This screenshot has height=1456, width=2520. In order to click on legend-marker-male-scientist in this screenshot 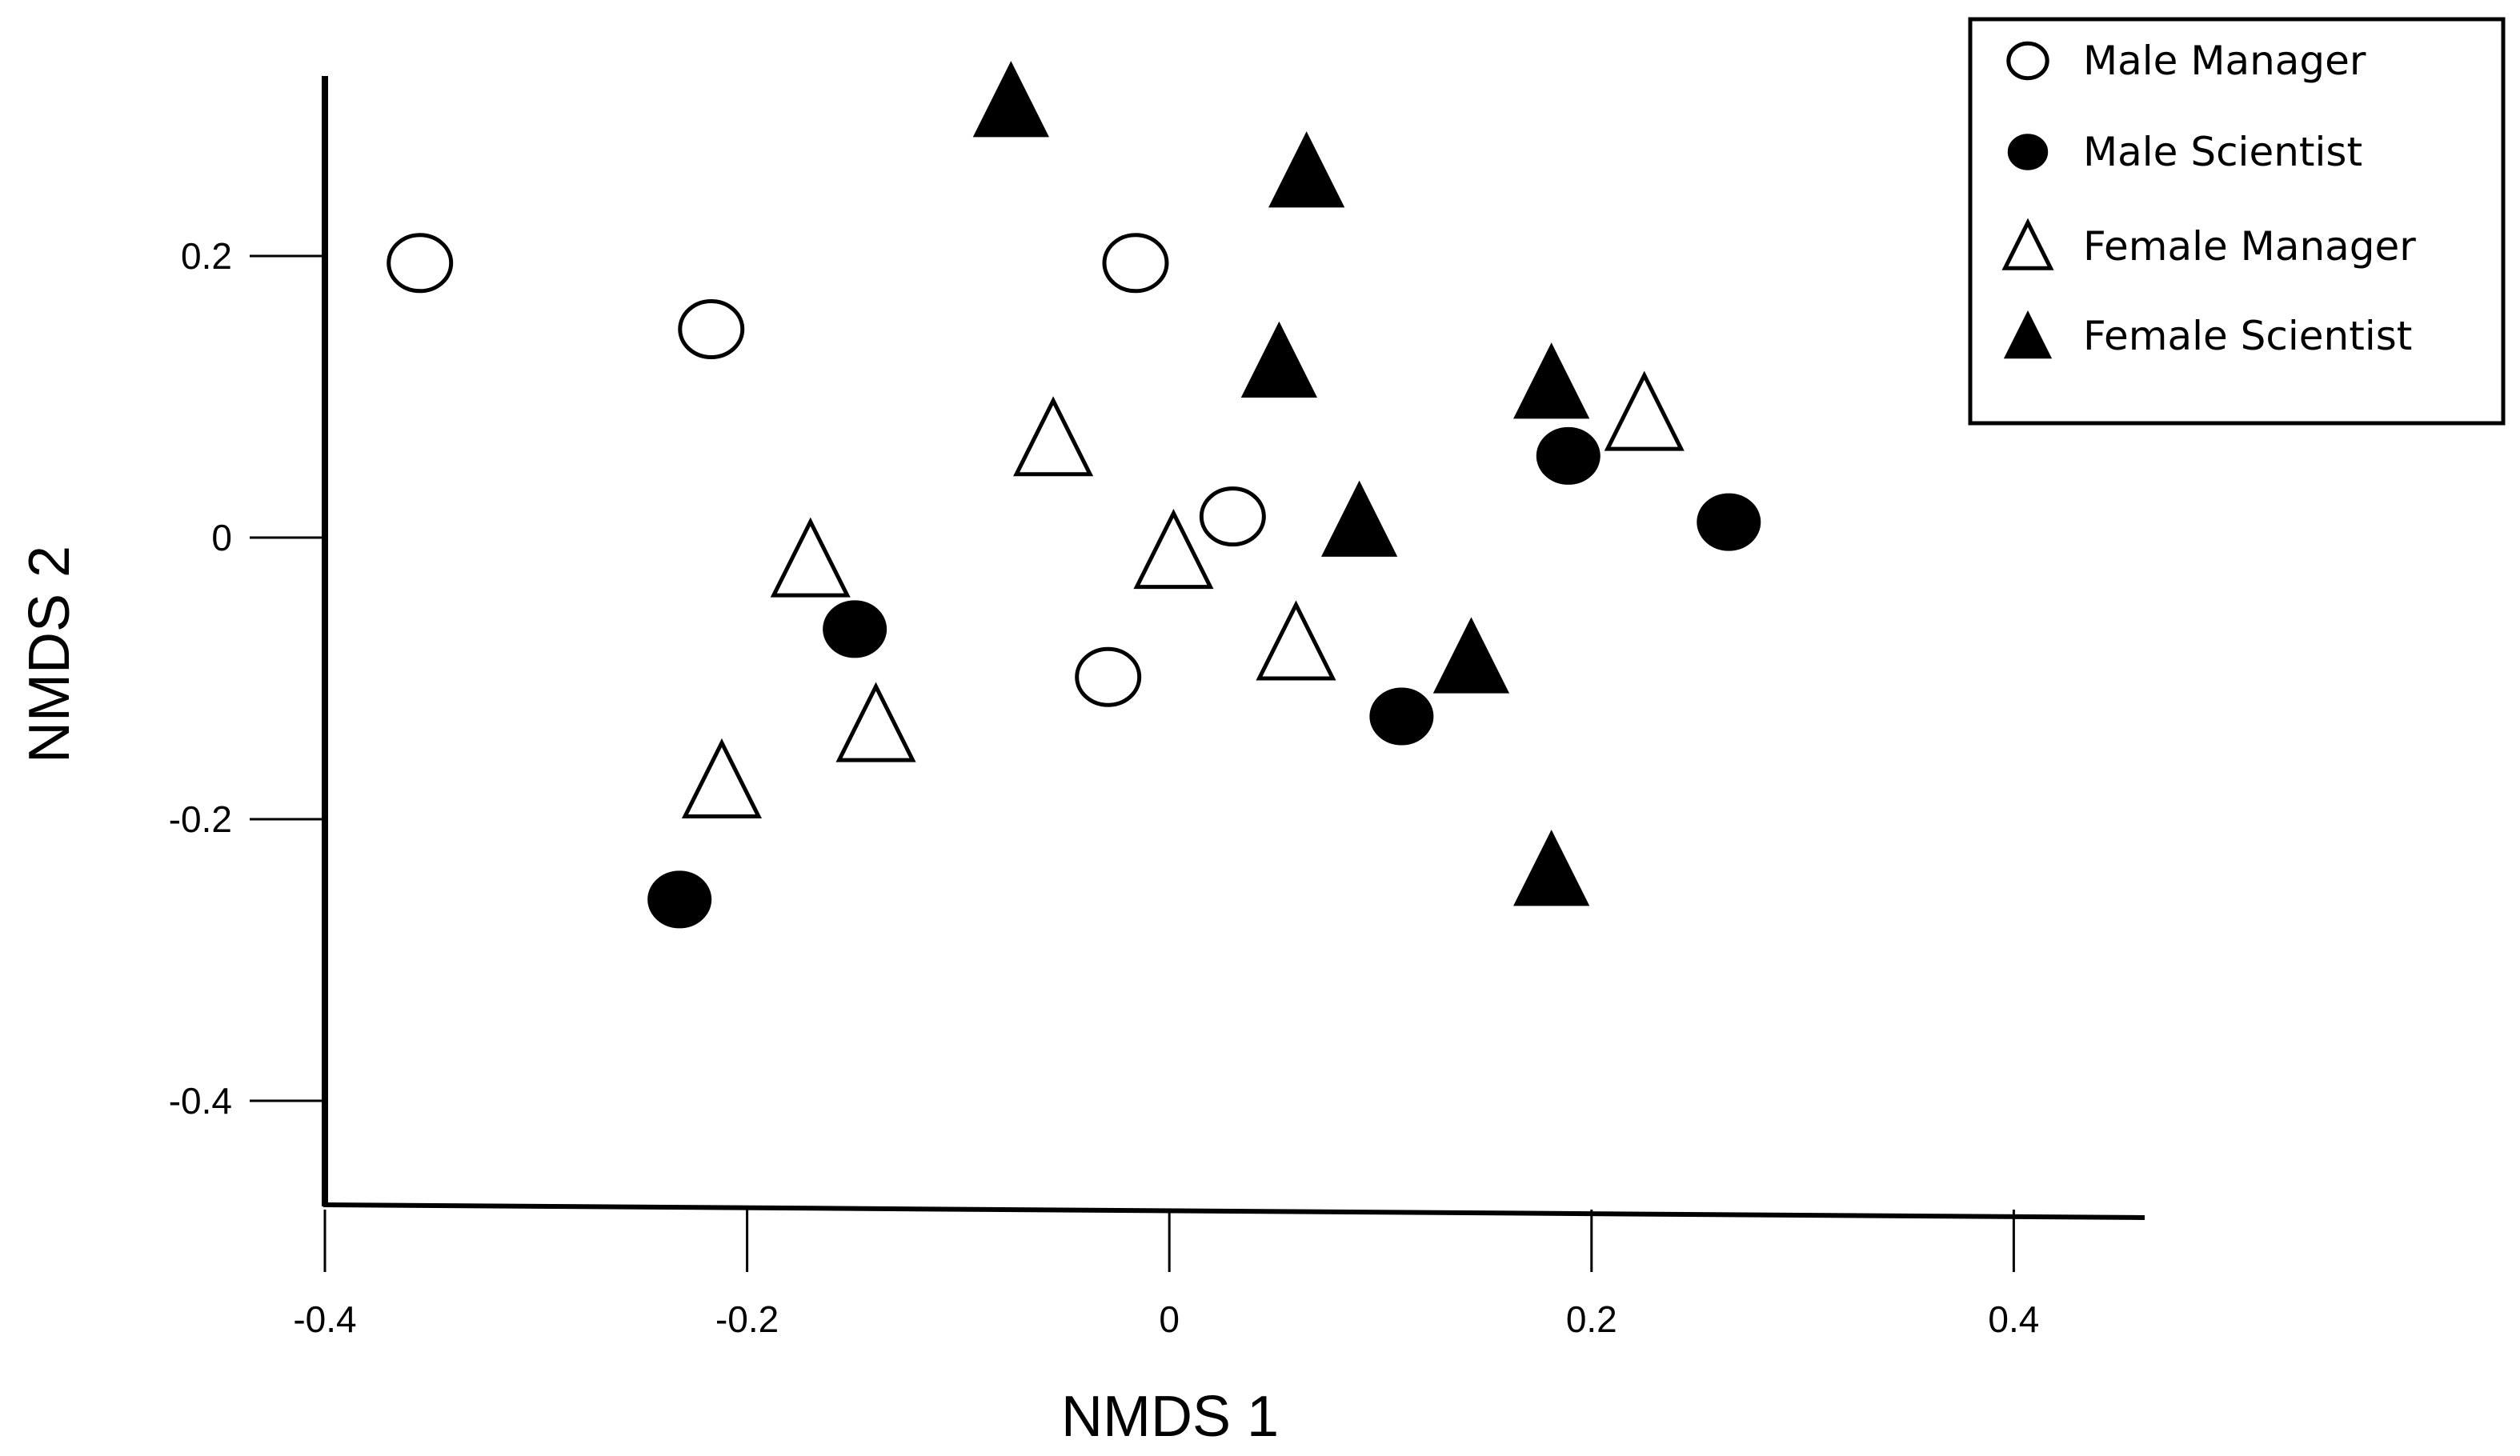, I will do `click(2028, 152)`.